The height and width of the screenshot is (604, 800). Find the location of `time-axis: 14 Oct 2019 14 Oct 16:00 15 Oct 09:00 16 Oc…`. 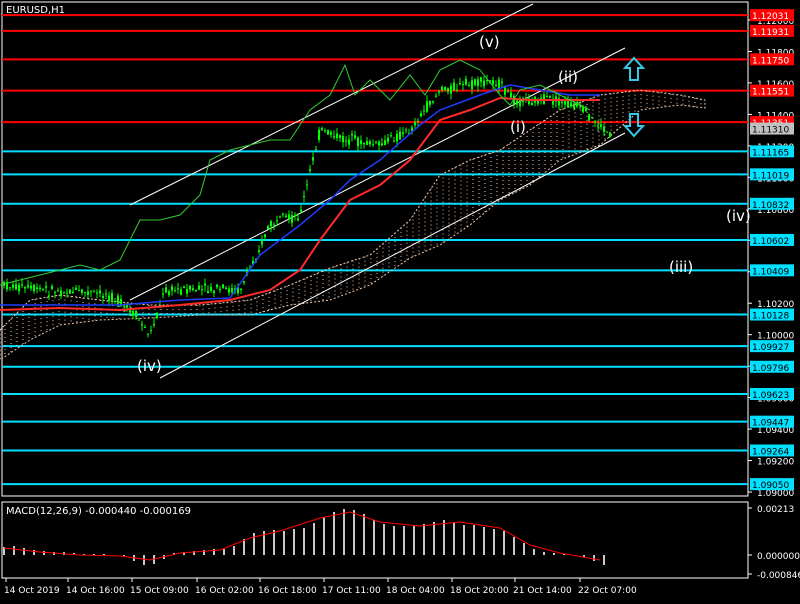

time-axis: 14 Oct 2019 14 Oct 16:00 15 Oct 09:00 16 Oc… is located at coordinates (320, 587).